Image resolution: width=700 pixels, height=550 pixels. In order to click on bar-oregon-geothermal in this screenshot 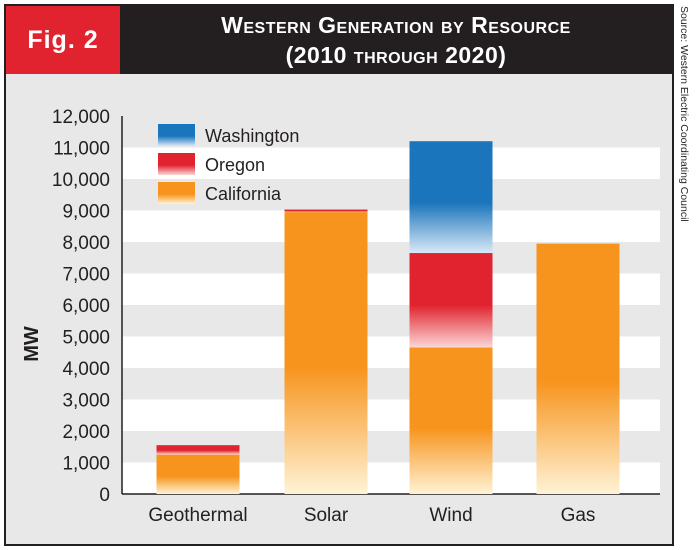, I will do `click(198, 450)`.